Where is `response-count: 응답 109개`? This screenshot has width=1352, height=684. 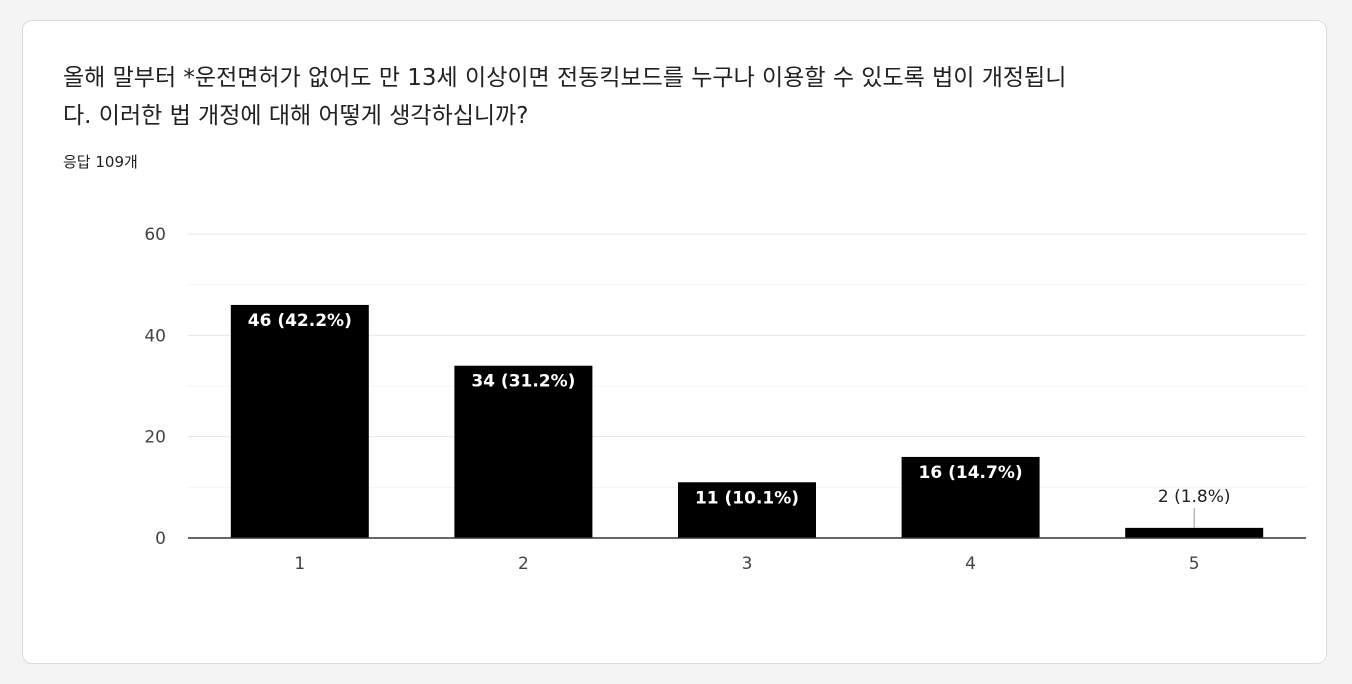 response-count: 응답 109개 is located at coordinates (100, 162).